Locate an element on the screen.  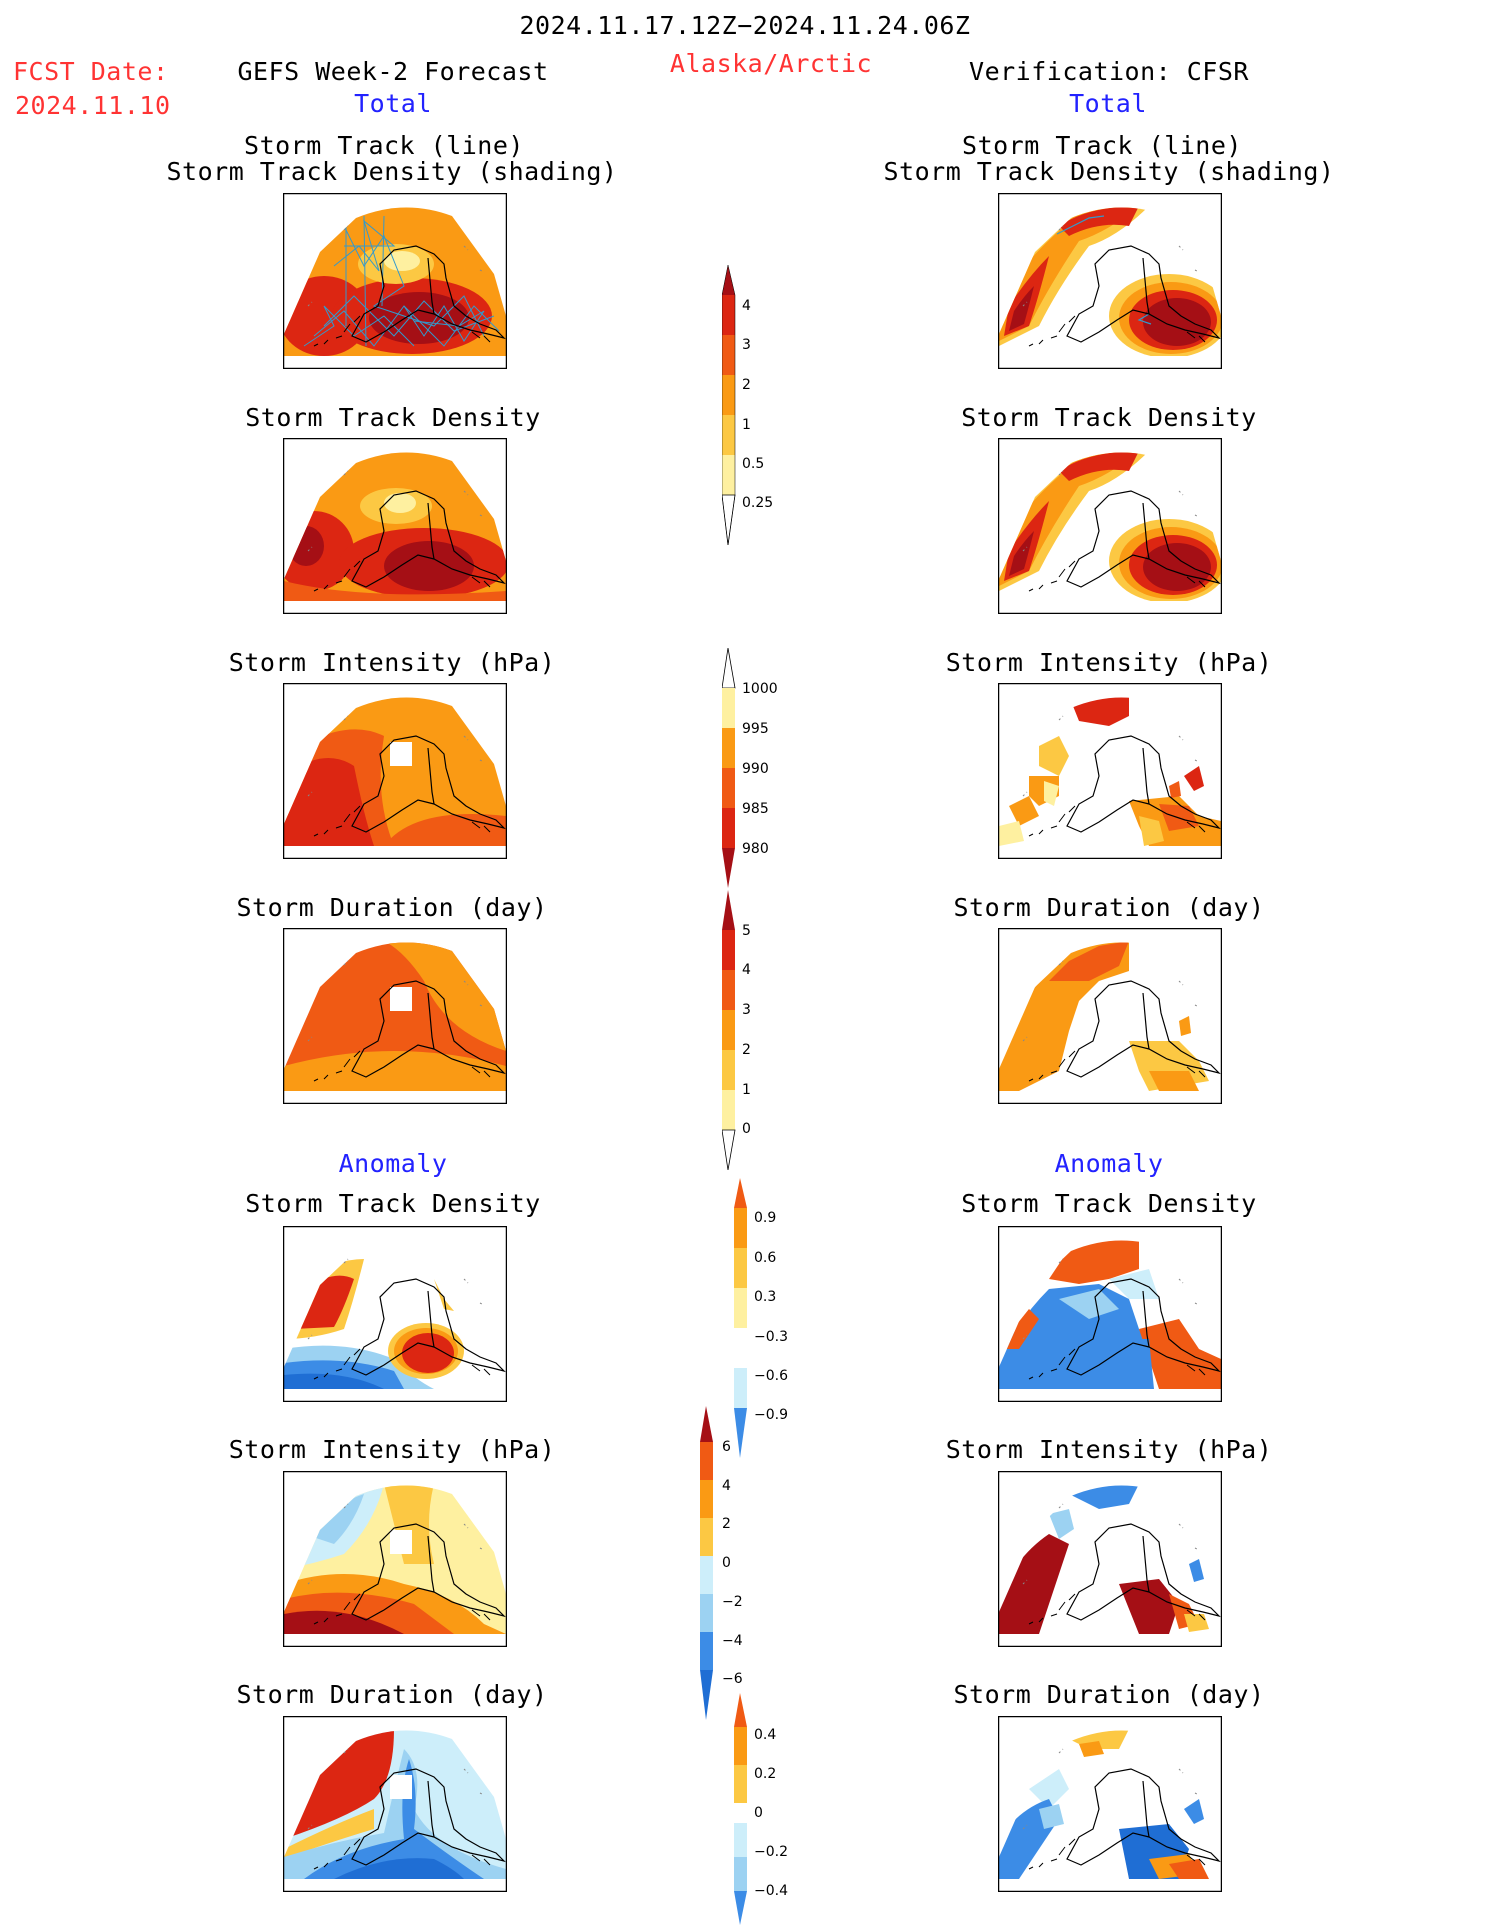
cb-density-anom-tick: 0.3 is located at coordinates (765, 1297).